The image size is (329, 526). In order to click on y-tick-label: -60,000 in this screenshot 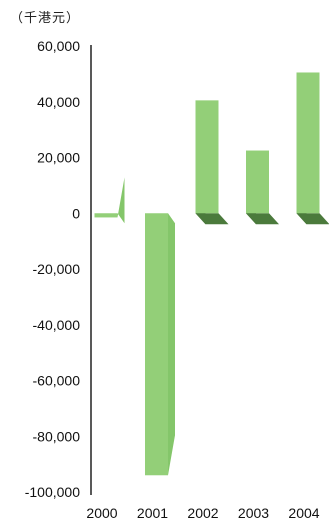, I will do `click(57, 381)`.